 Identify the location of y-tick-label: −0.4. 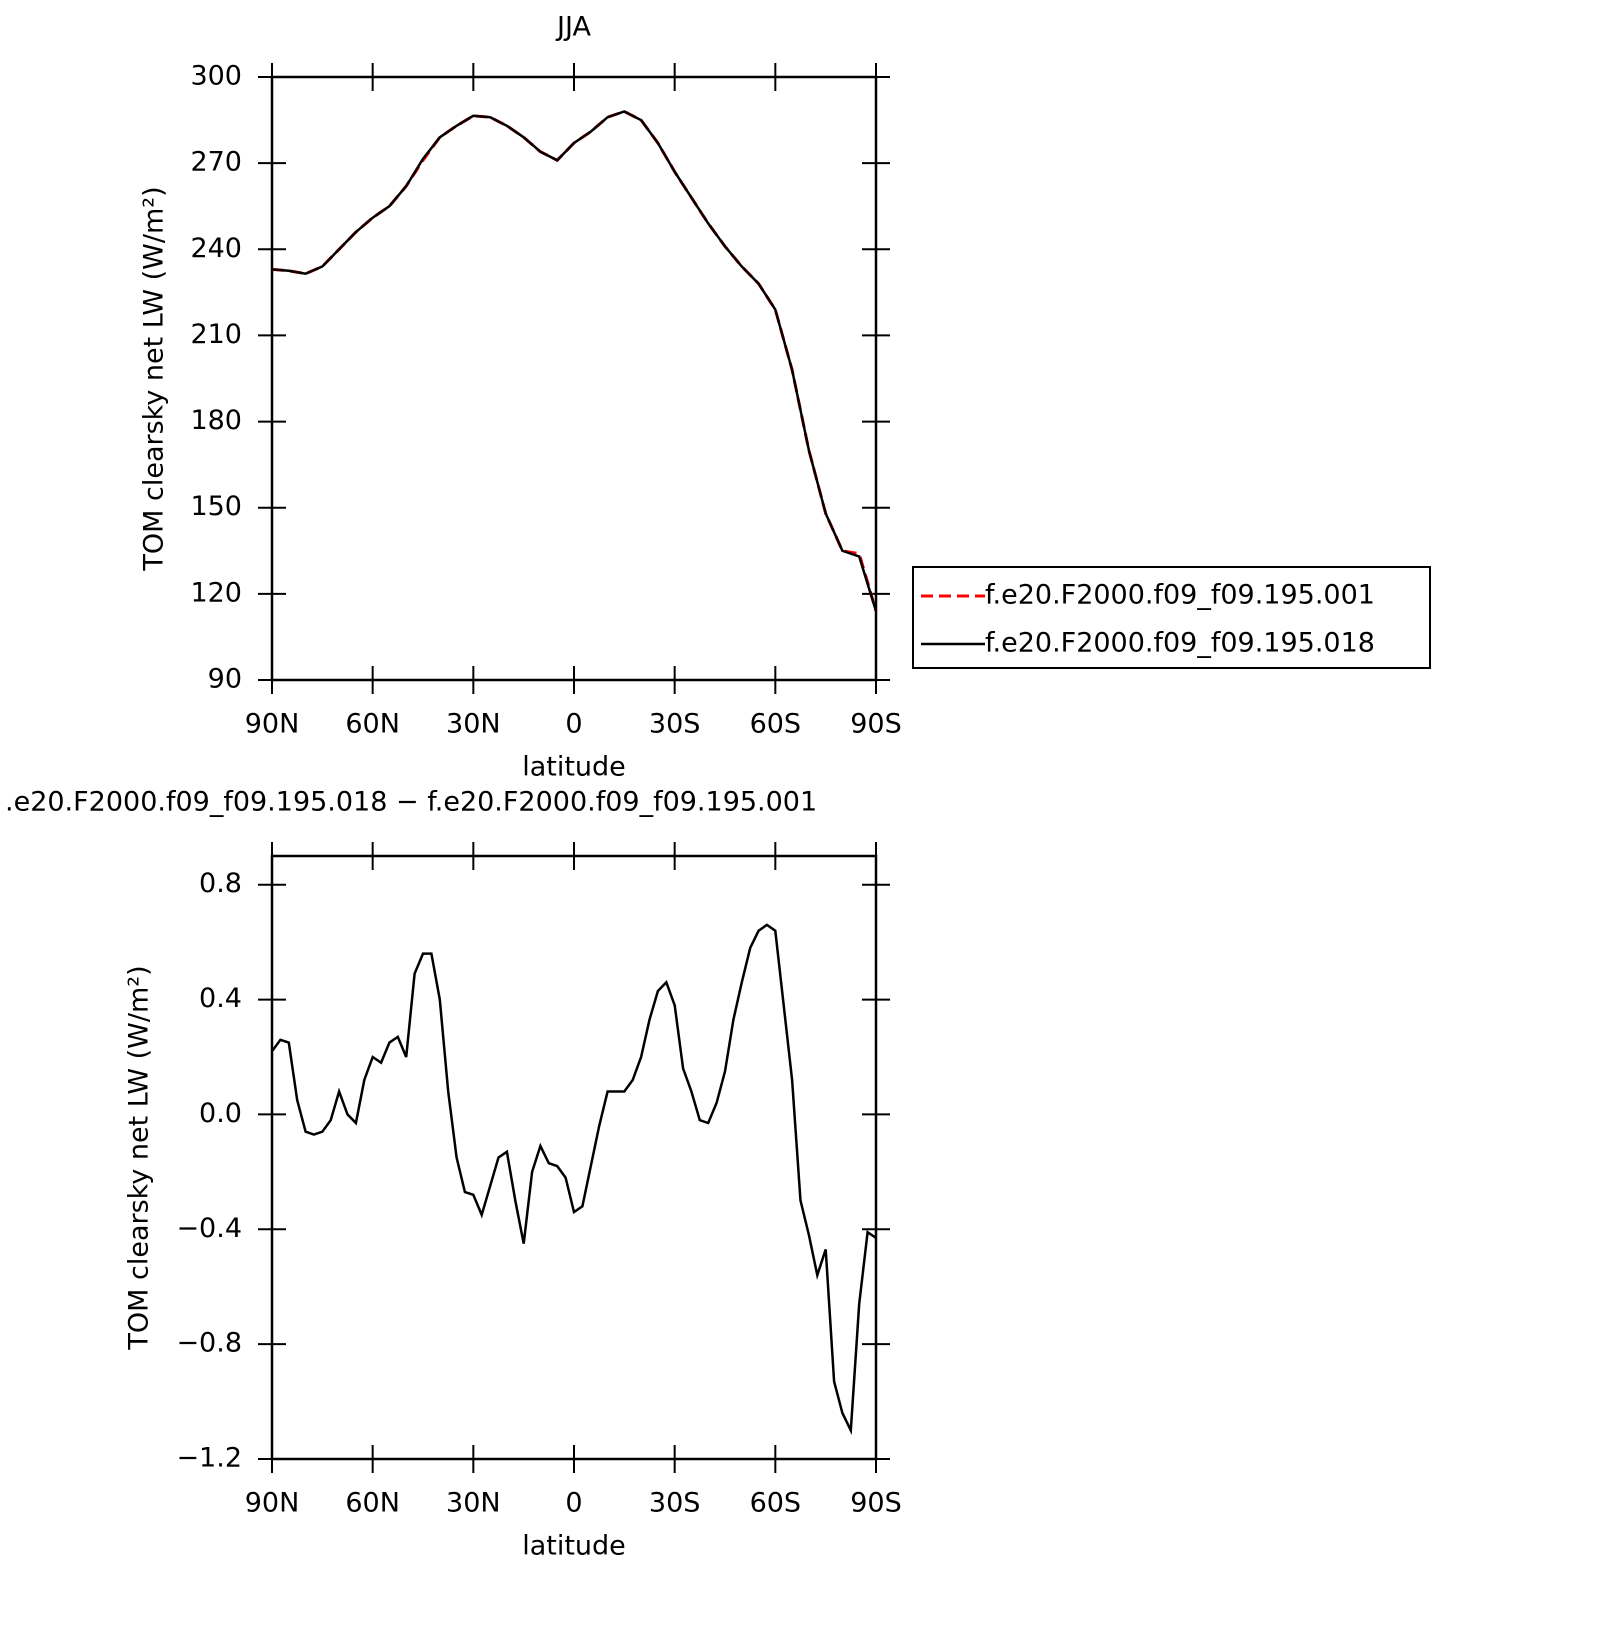
(209, 1228).